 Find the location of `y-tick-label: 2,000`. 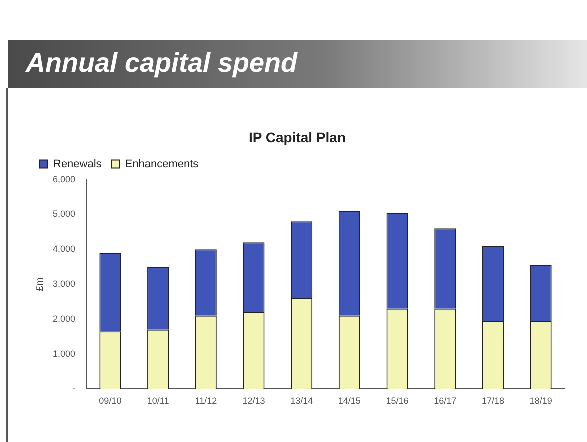

y-tick-label: 2,000 is located at coordinates (64, 319).